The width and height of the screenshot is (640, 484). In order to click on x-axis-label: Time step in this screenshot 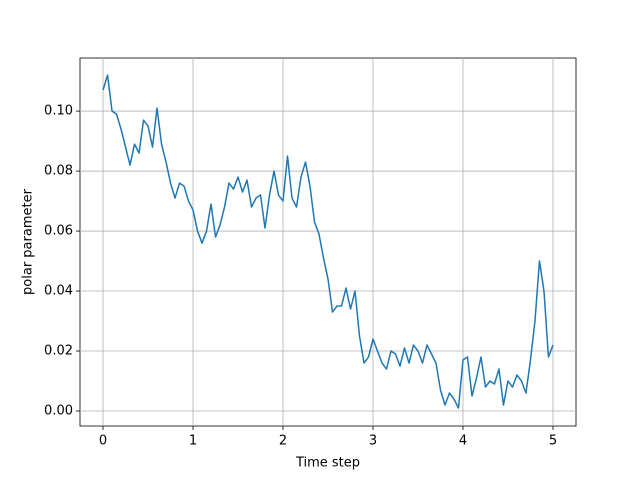, I will do `click(327, 463)`.